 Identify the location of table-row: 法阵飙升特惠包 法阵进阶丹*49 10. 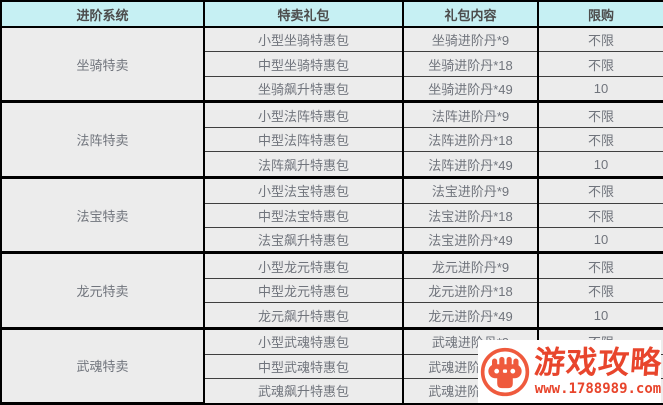
(332, 164).